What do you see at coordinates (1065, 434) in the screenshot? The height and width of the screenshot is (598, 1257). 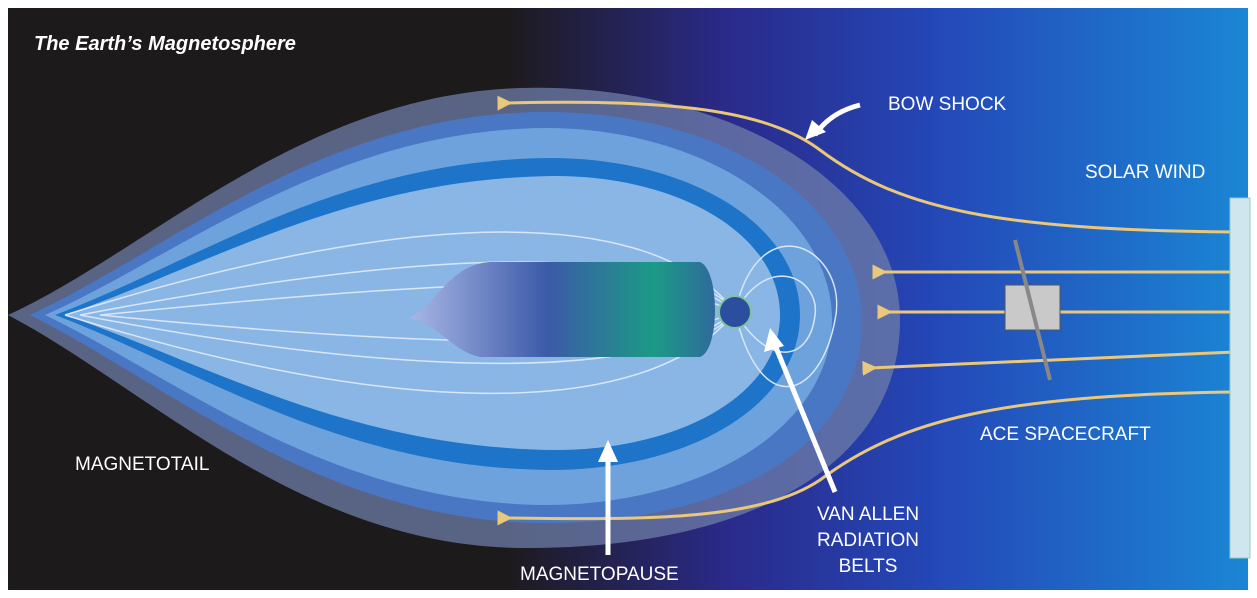 I see `label: ACE SPACECRAFT` at bounding box center [1065, 434].